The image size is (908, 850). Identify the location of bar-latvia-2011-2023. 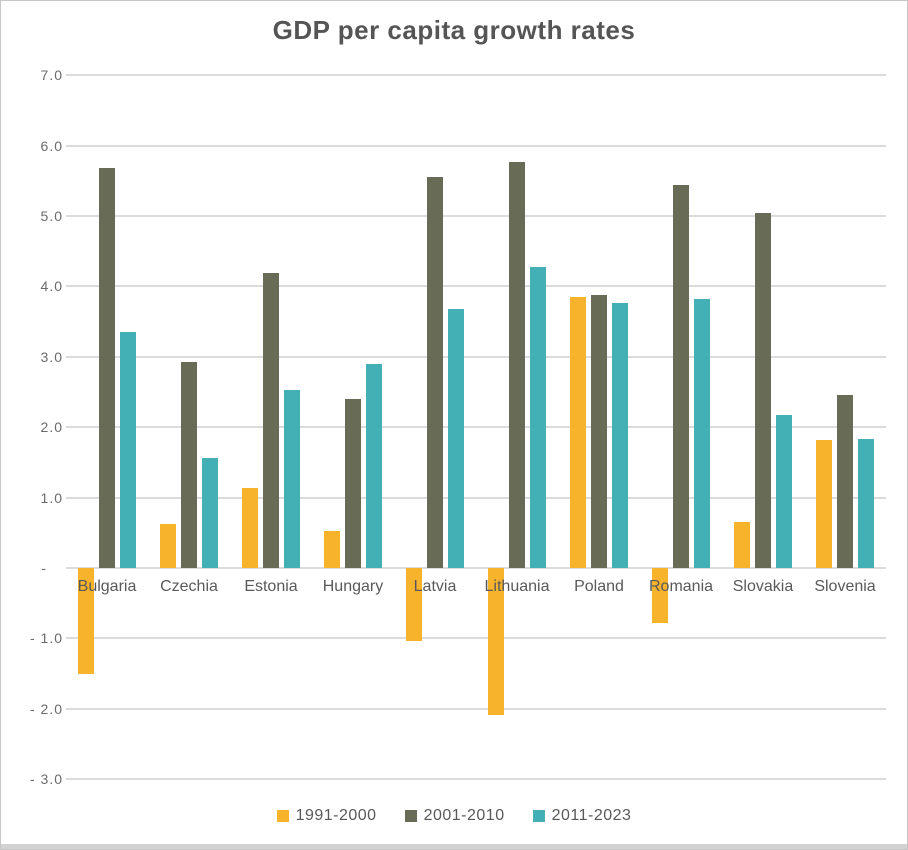
(456, 438).